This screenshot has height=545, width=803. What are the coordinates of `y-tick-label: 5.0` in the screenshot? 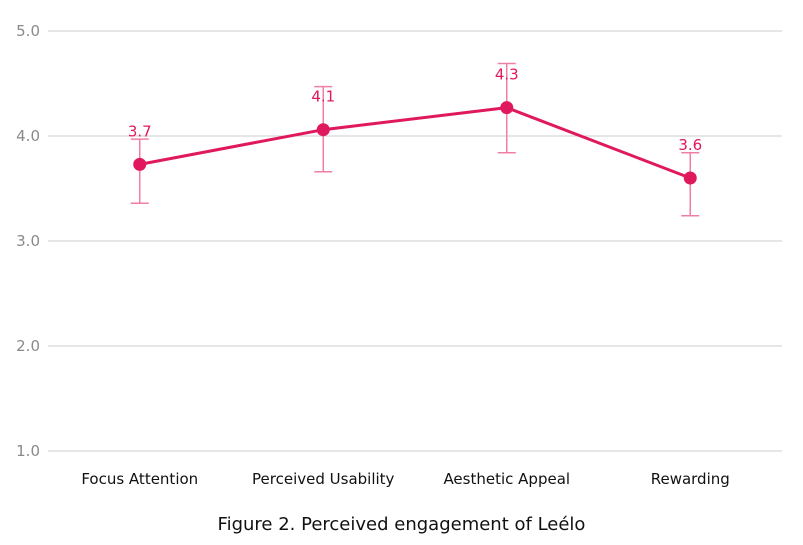 It's located at (28, 31).